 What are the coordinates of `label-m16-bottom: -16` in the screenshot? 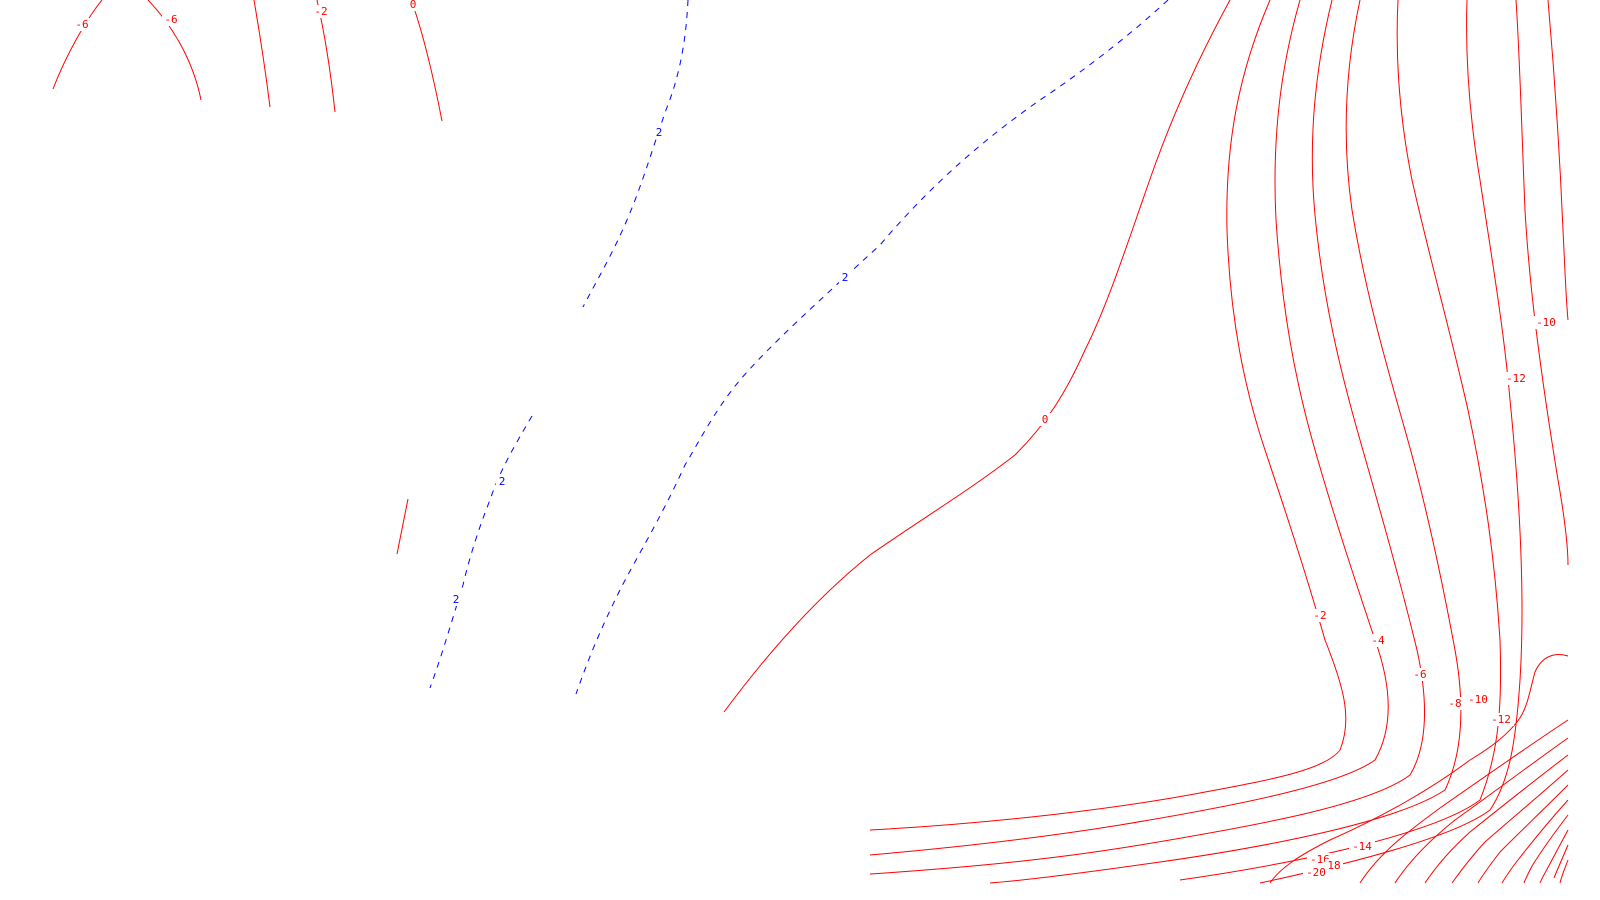 It's located at (1320, 859).